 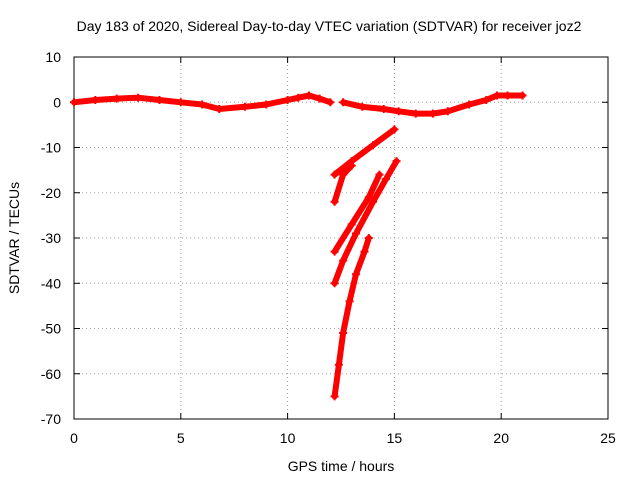 I want to click on x-tick-label: 0, so click(x=74, y=438).